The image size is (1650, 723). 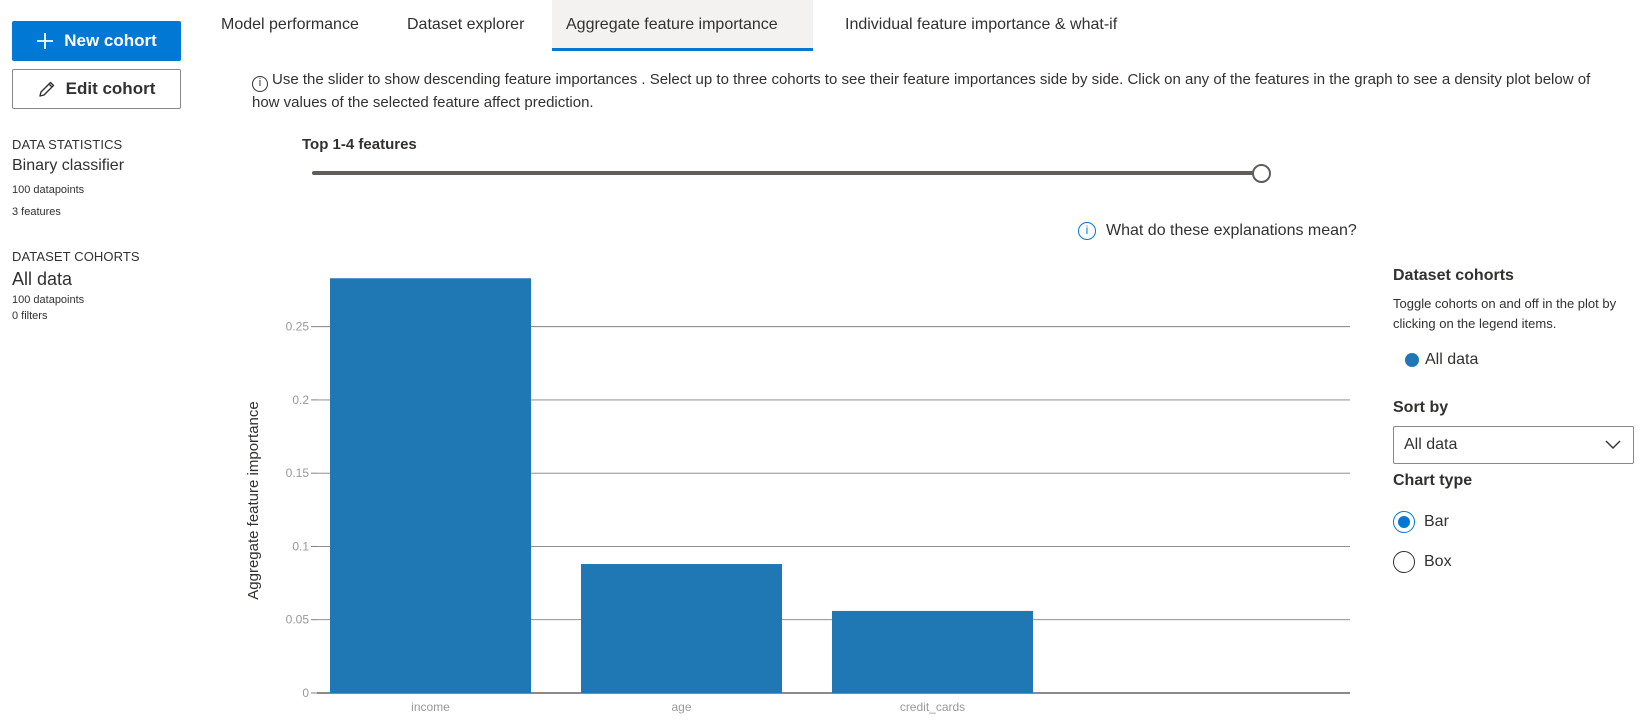 I want to click on dataset-cohorts-title: Dataset cohorts, so click(x=1453, y=275).